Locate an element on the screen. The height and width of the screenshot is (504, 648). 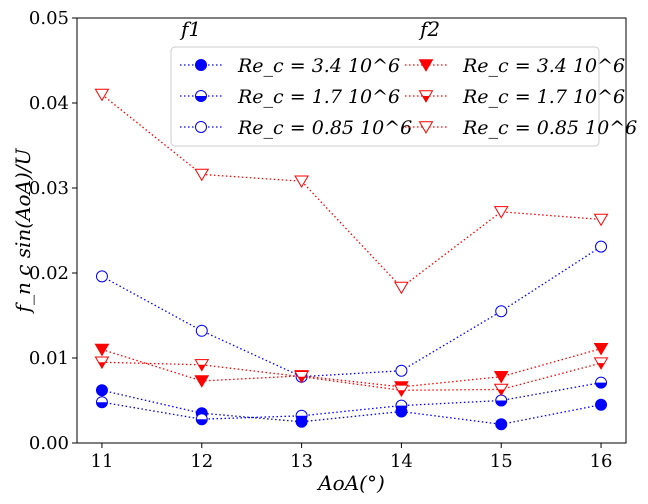
x-tick-label: 13 is located at coordinates (301, 461).